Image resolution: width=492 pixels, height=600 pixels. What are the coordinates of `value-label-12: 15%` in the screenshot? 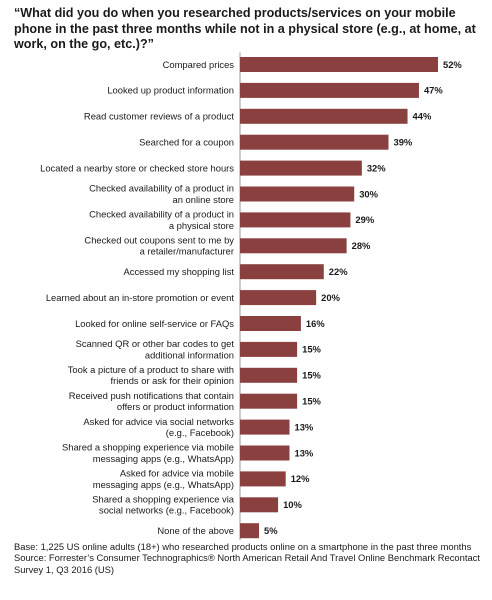 It's located at (311, 375).